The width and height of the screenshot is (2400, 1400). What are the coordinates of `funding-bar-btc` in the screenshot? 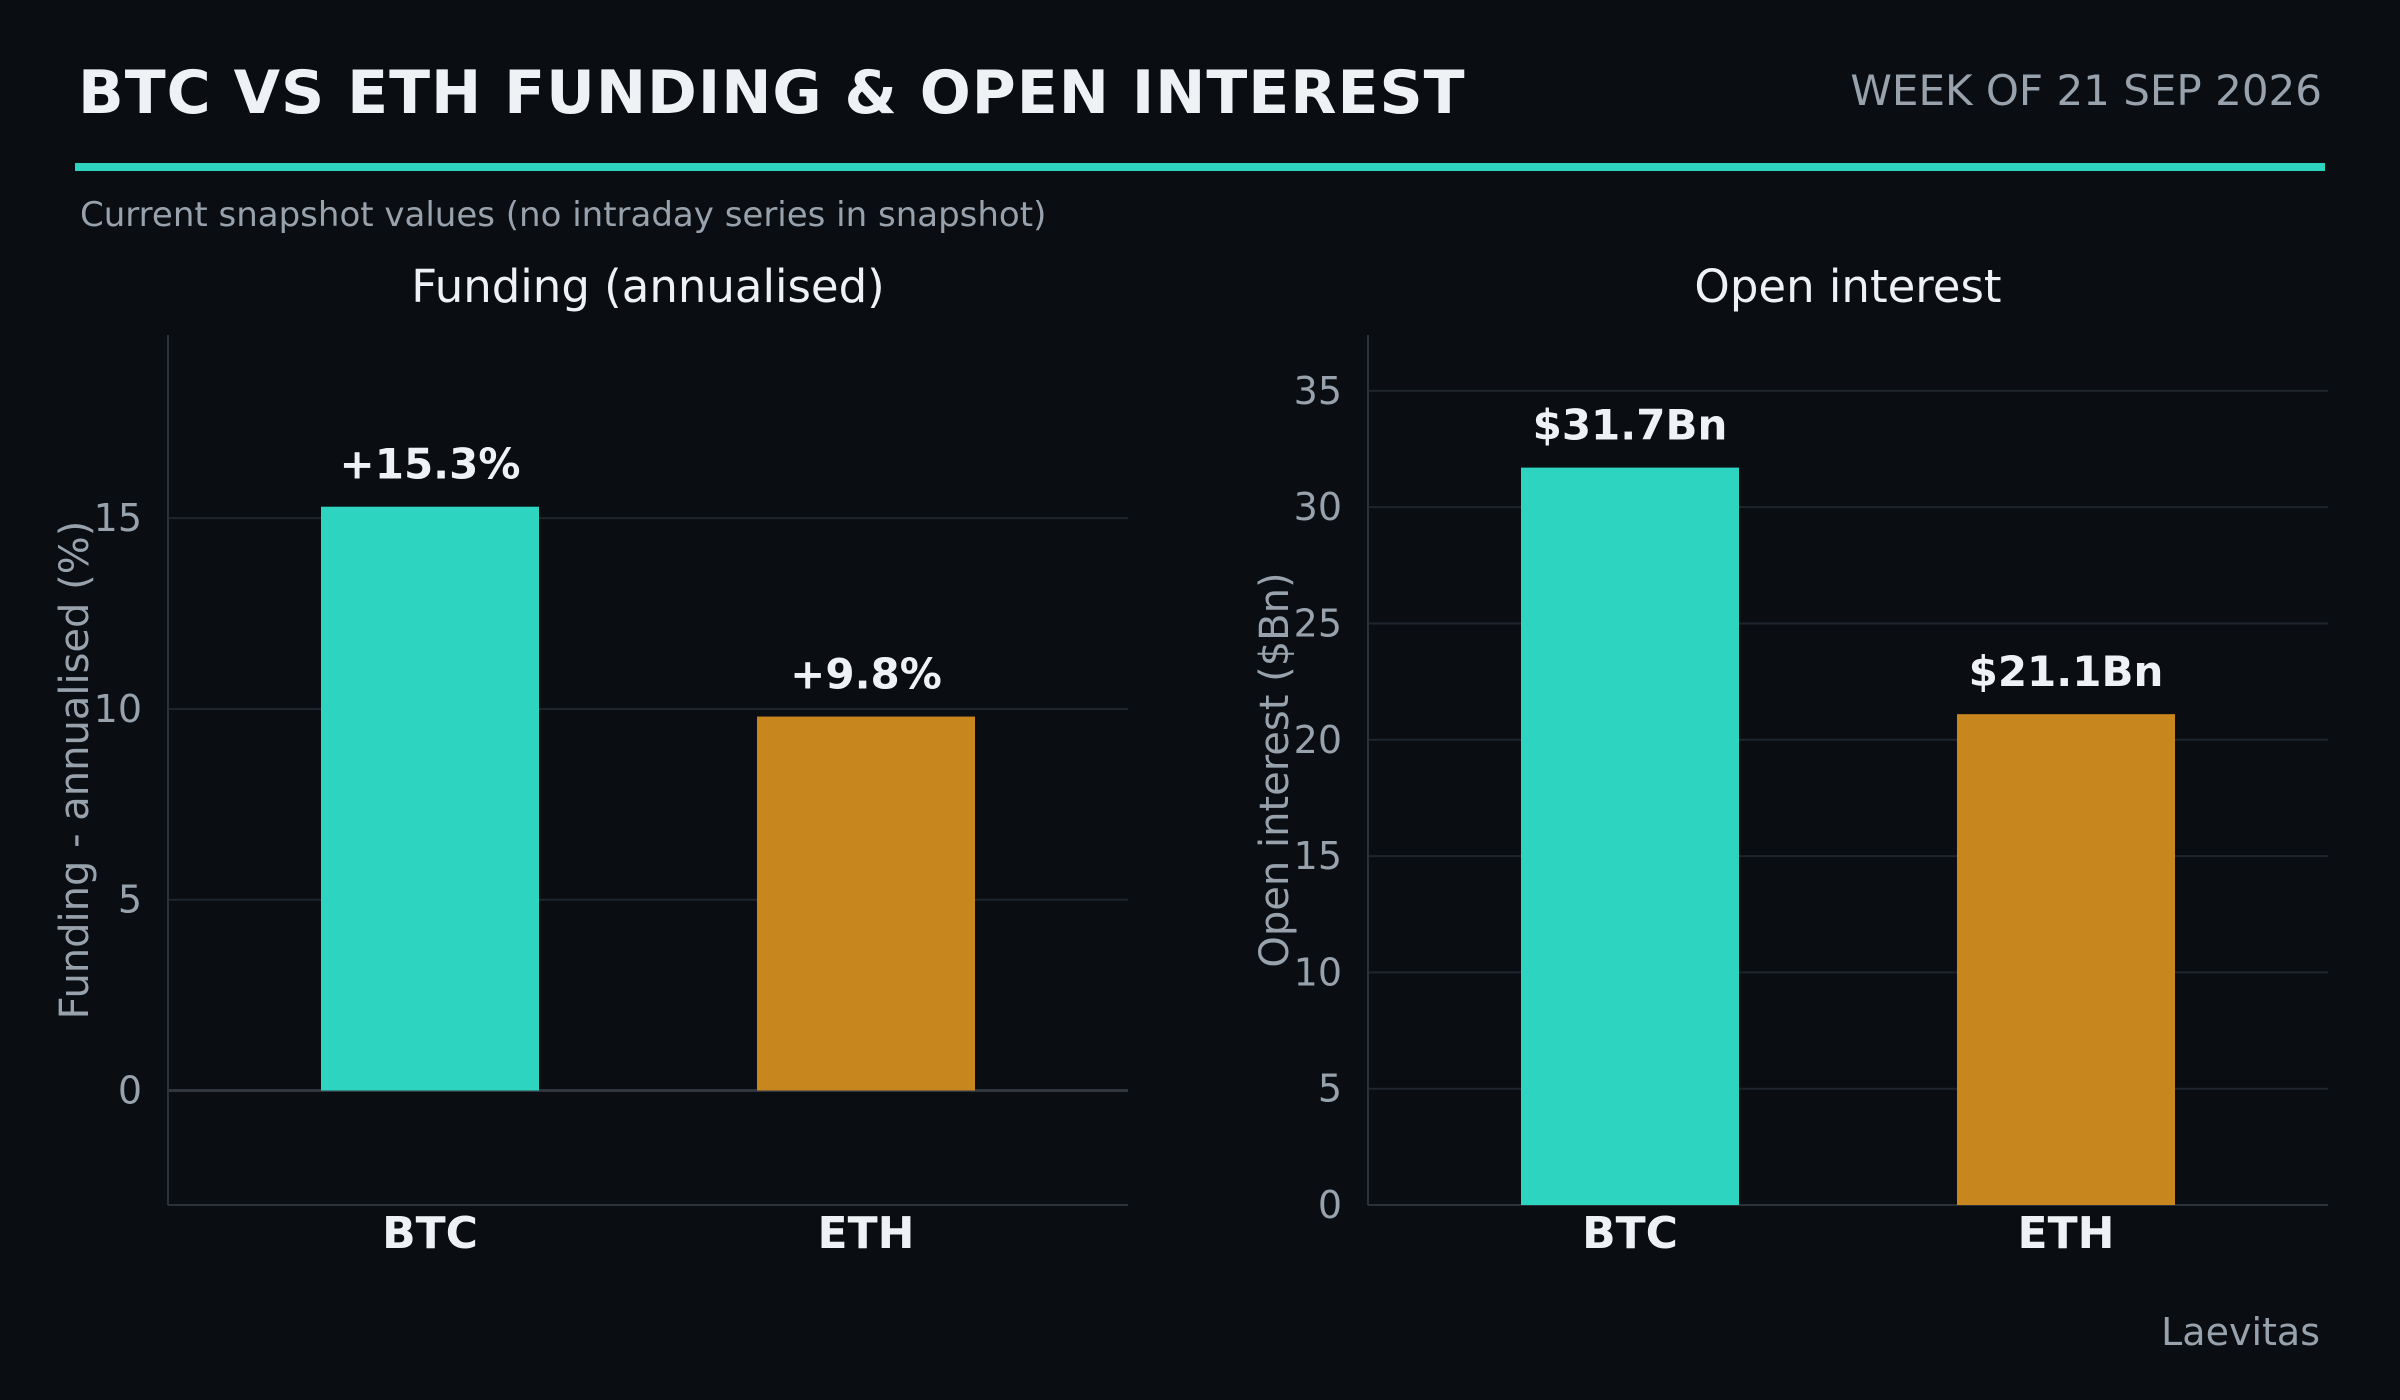 It's located at (430, 798).